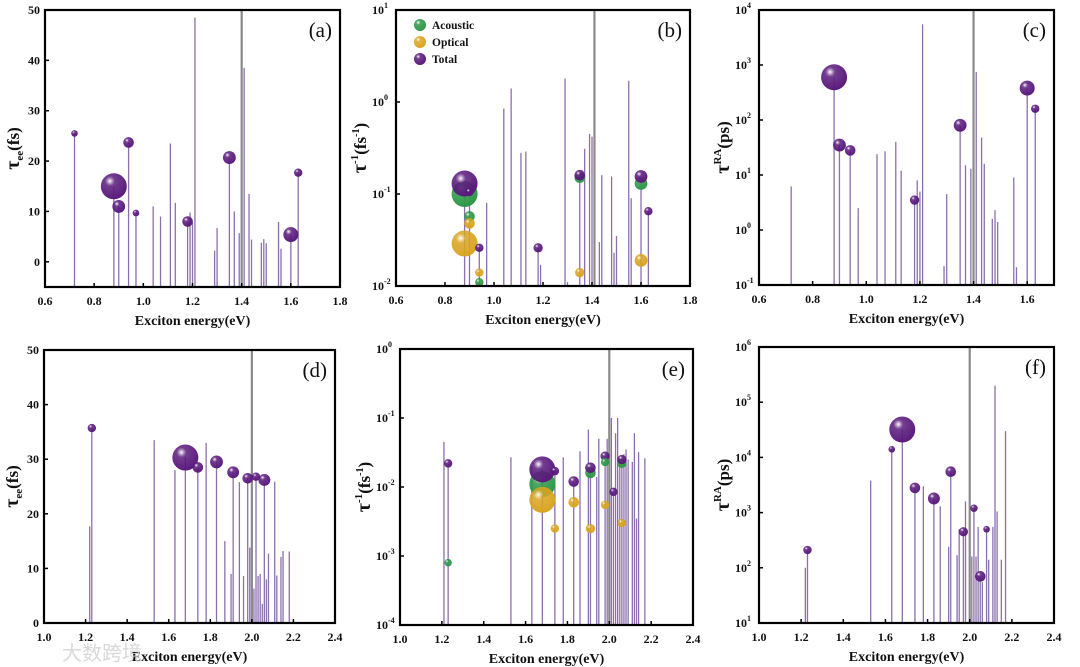  Describe the element at coordinates (749, 60) in the screenshot. I see `y-tick-exponent: 3` at that location.